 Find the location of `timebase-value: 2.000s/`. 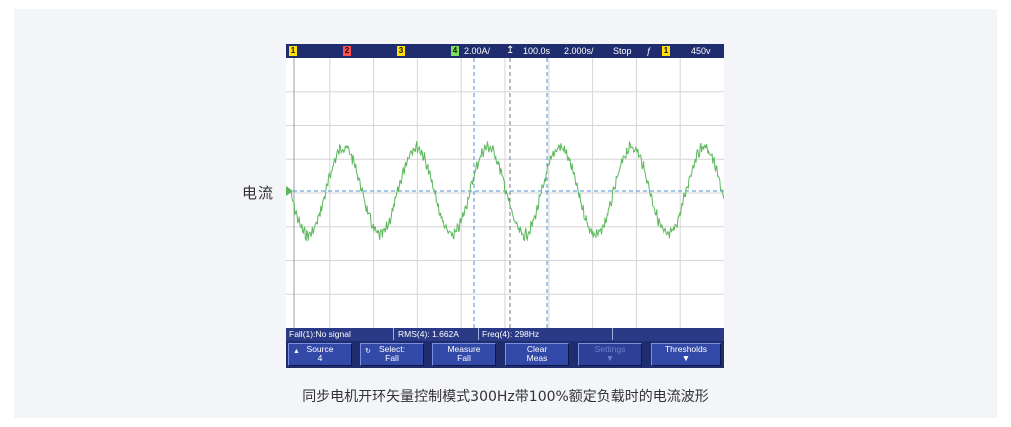

timebase-value: 2.000s/ is located at coordinates (579, 51).